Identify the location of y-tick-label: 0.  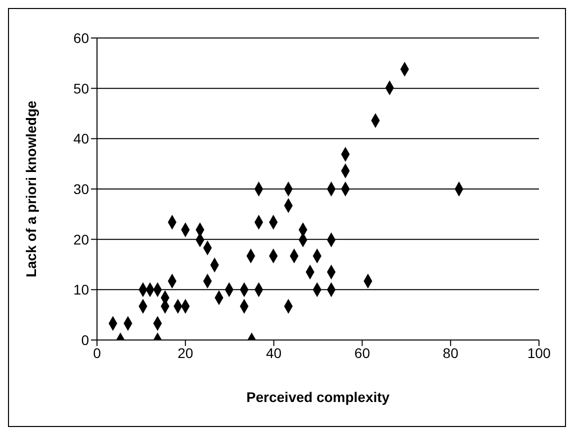
(85, 340).